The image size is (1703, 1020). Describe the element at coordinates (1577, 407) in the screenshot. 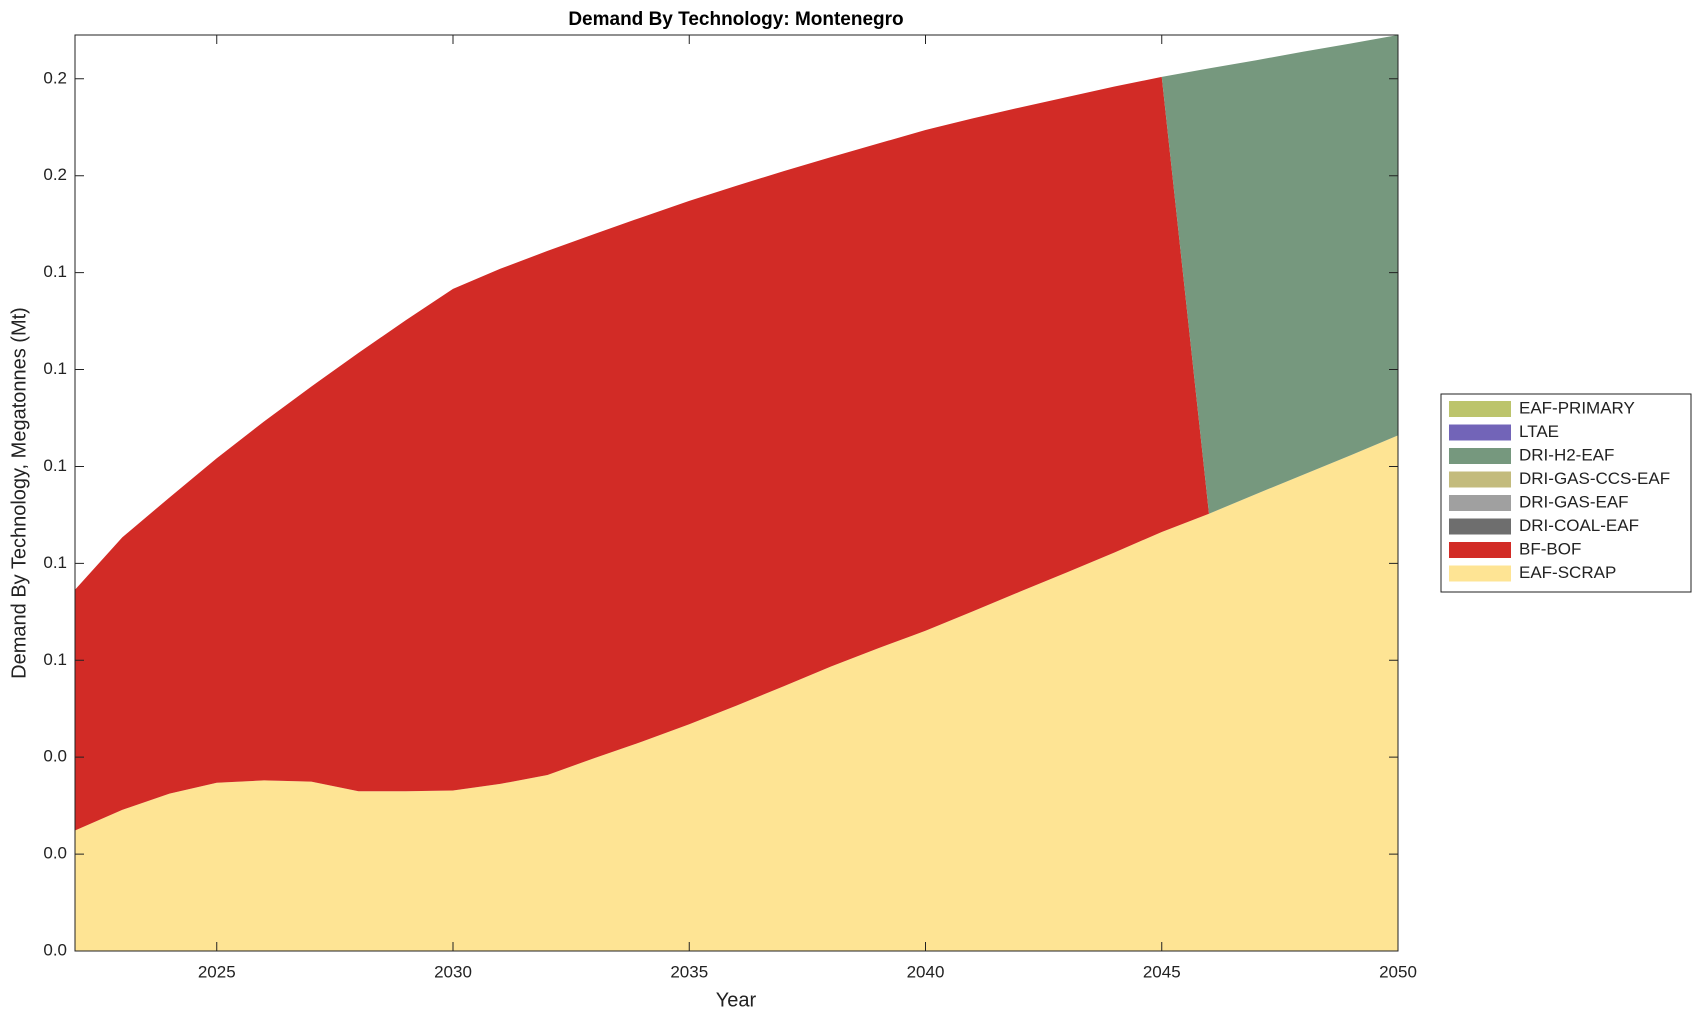

I see `legend-label: EAF-PRIMARY` at that location.